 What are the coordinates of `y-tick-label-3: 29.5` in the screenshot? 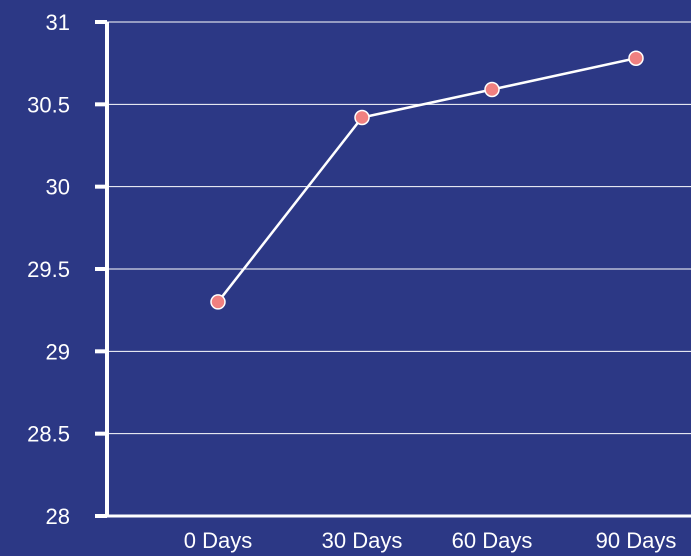 It's located at (48, 269).